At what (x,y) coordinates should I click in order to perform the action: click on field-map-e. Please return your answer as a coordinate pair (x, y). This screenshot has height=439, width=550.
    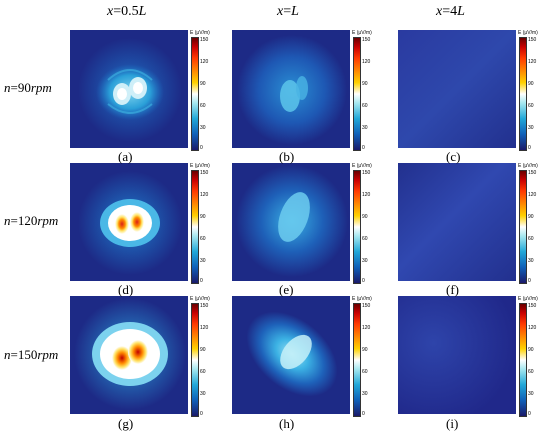
    Looking at the image, I should click on (291, 222).